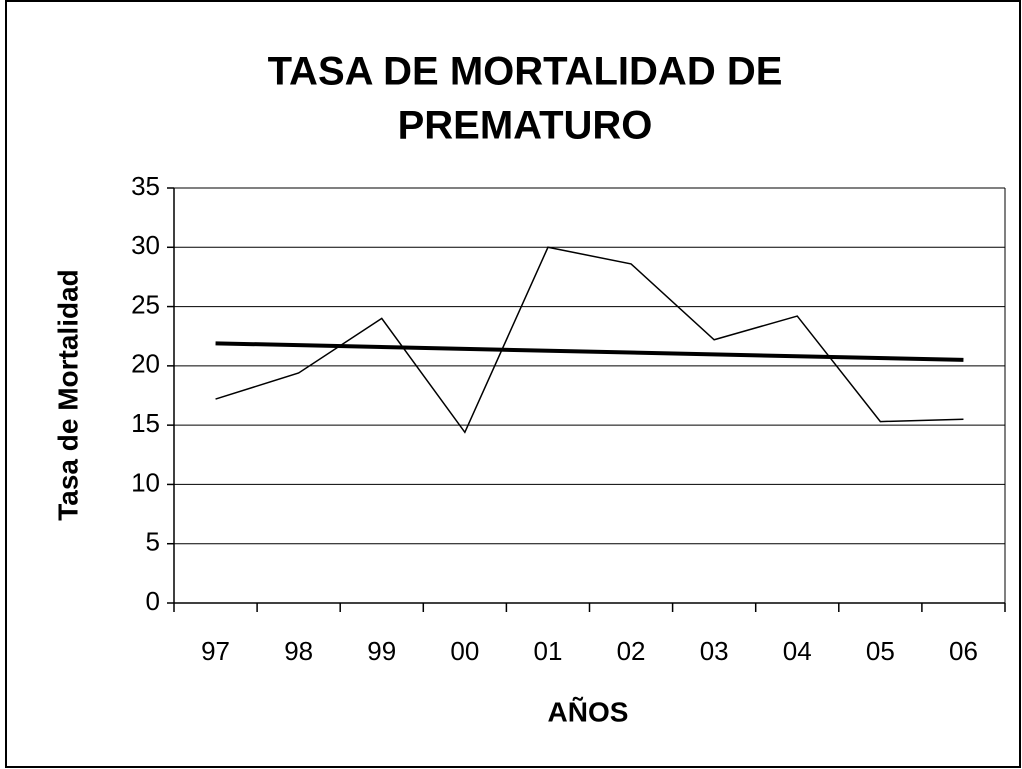 The height and width of the screenshot is (769, 1022). I want to click on x-tick-label: 97, so click(215, 651).